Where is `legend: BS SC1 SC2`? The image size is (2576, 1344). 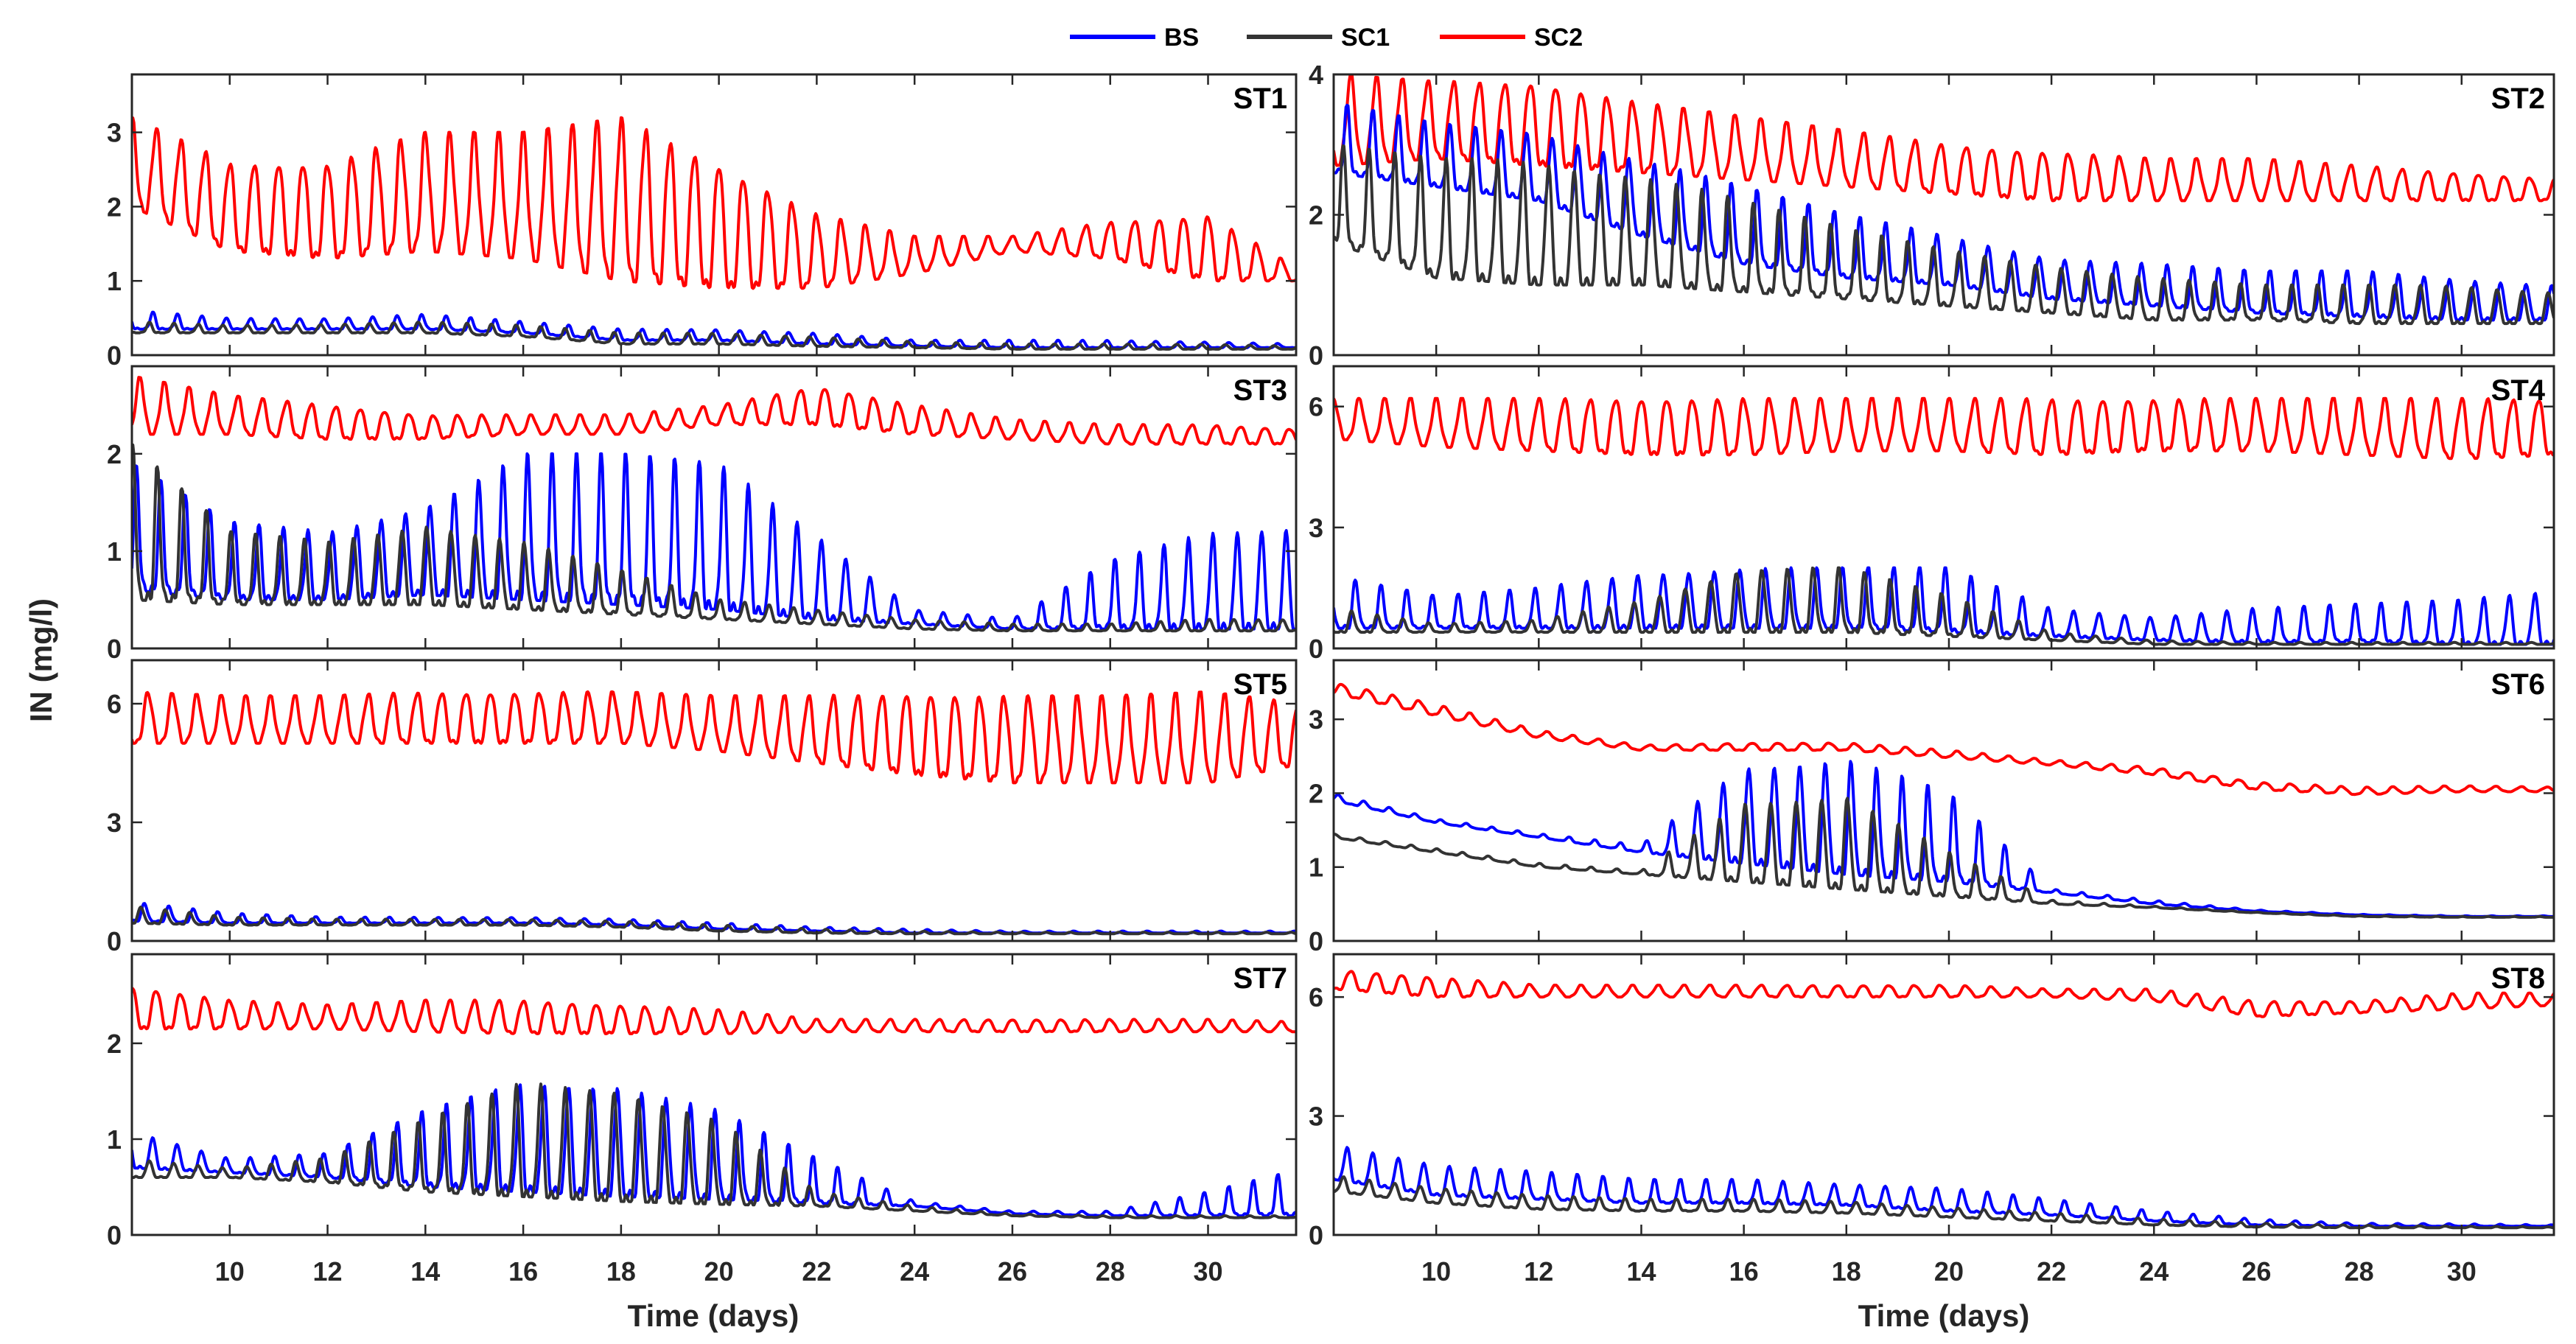 legend: BS SC1 SC2 is located at coordinates (1326, 38).